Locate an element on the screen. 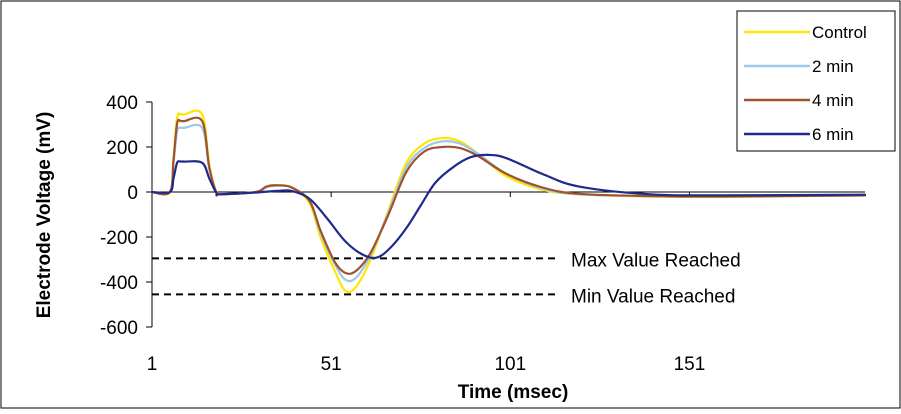  legend-box is located at coordinates (816, 81).